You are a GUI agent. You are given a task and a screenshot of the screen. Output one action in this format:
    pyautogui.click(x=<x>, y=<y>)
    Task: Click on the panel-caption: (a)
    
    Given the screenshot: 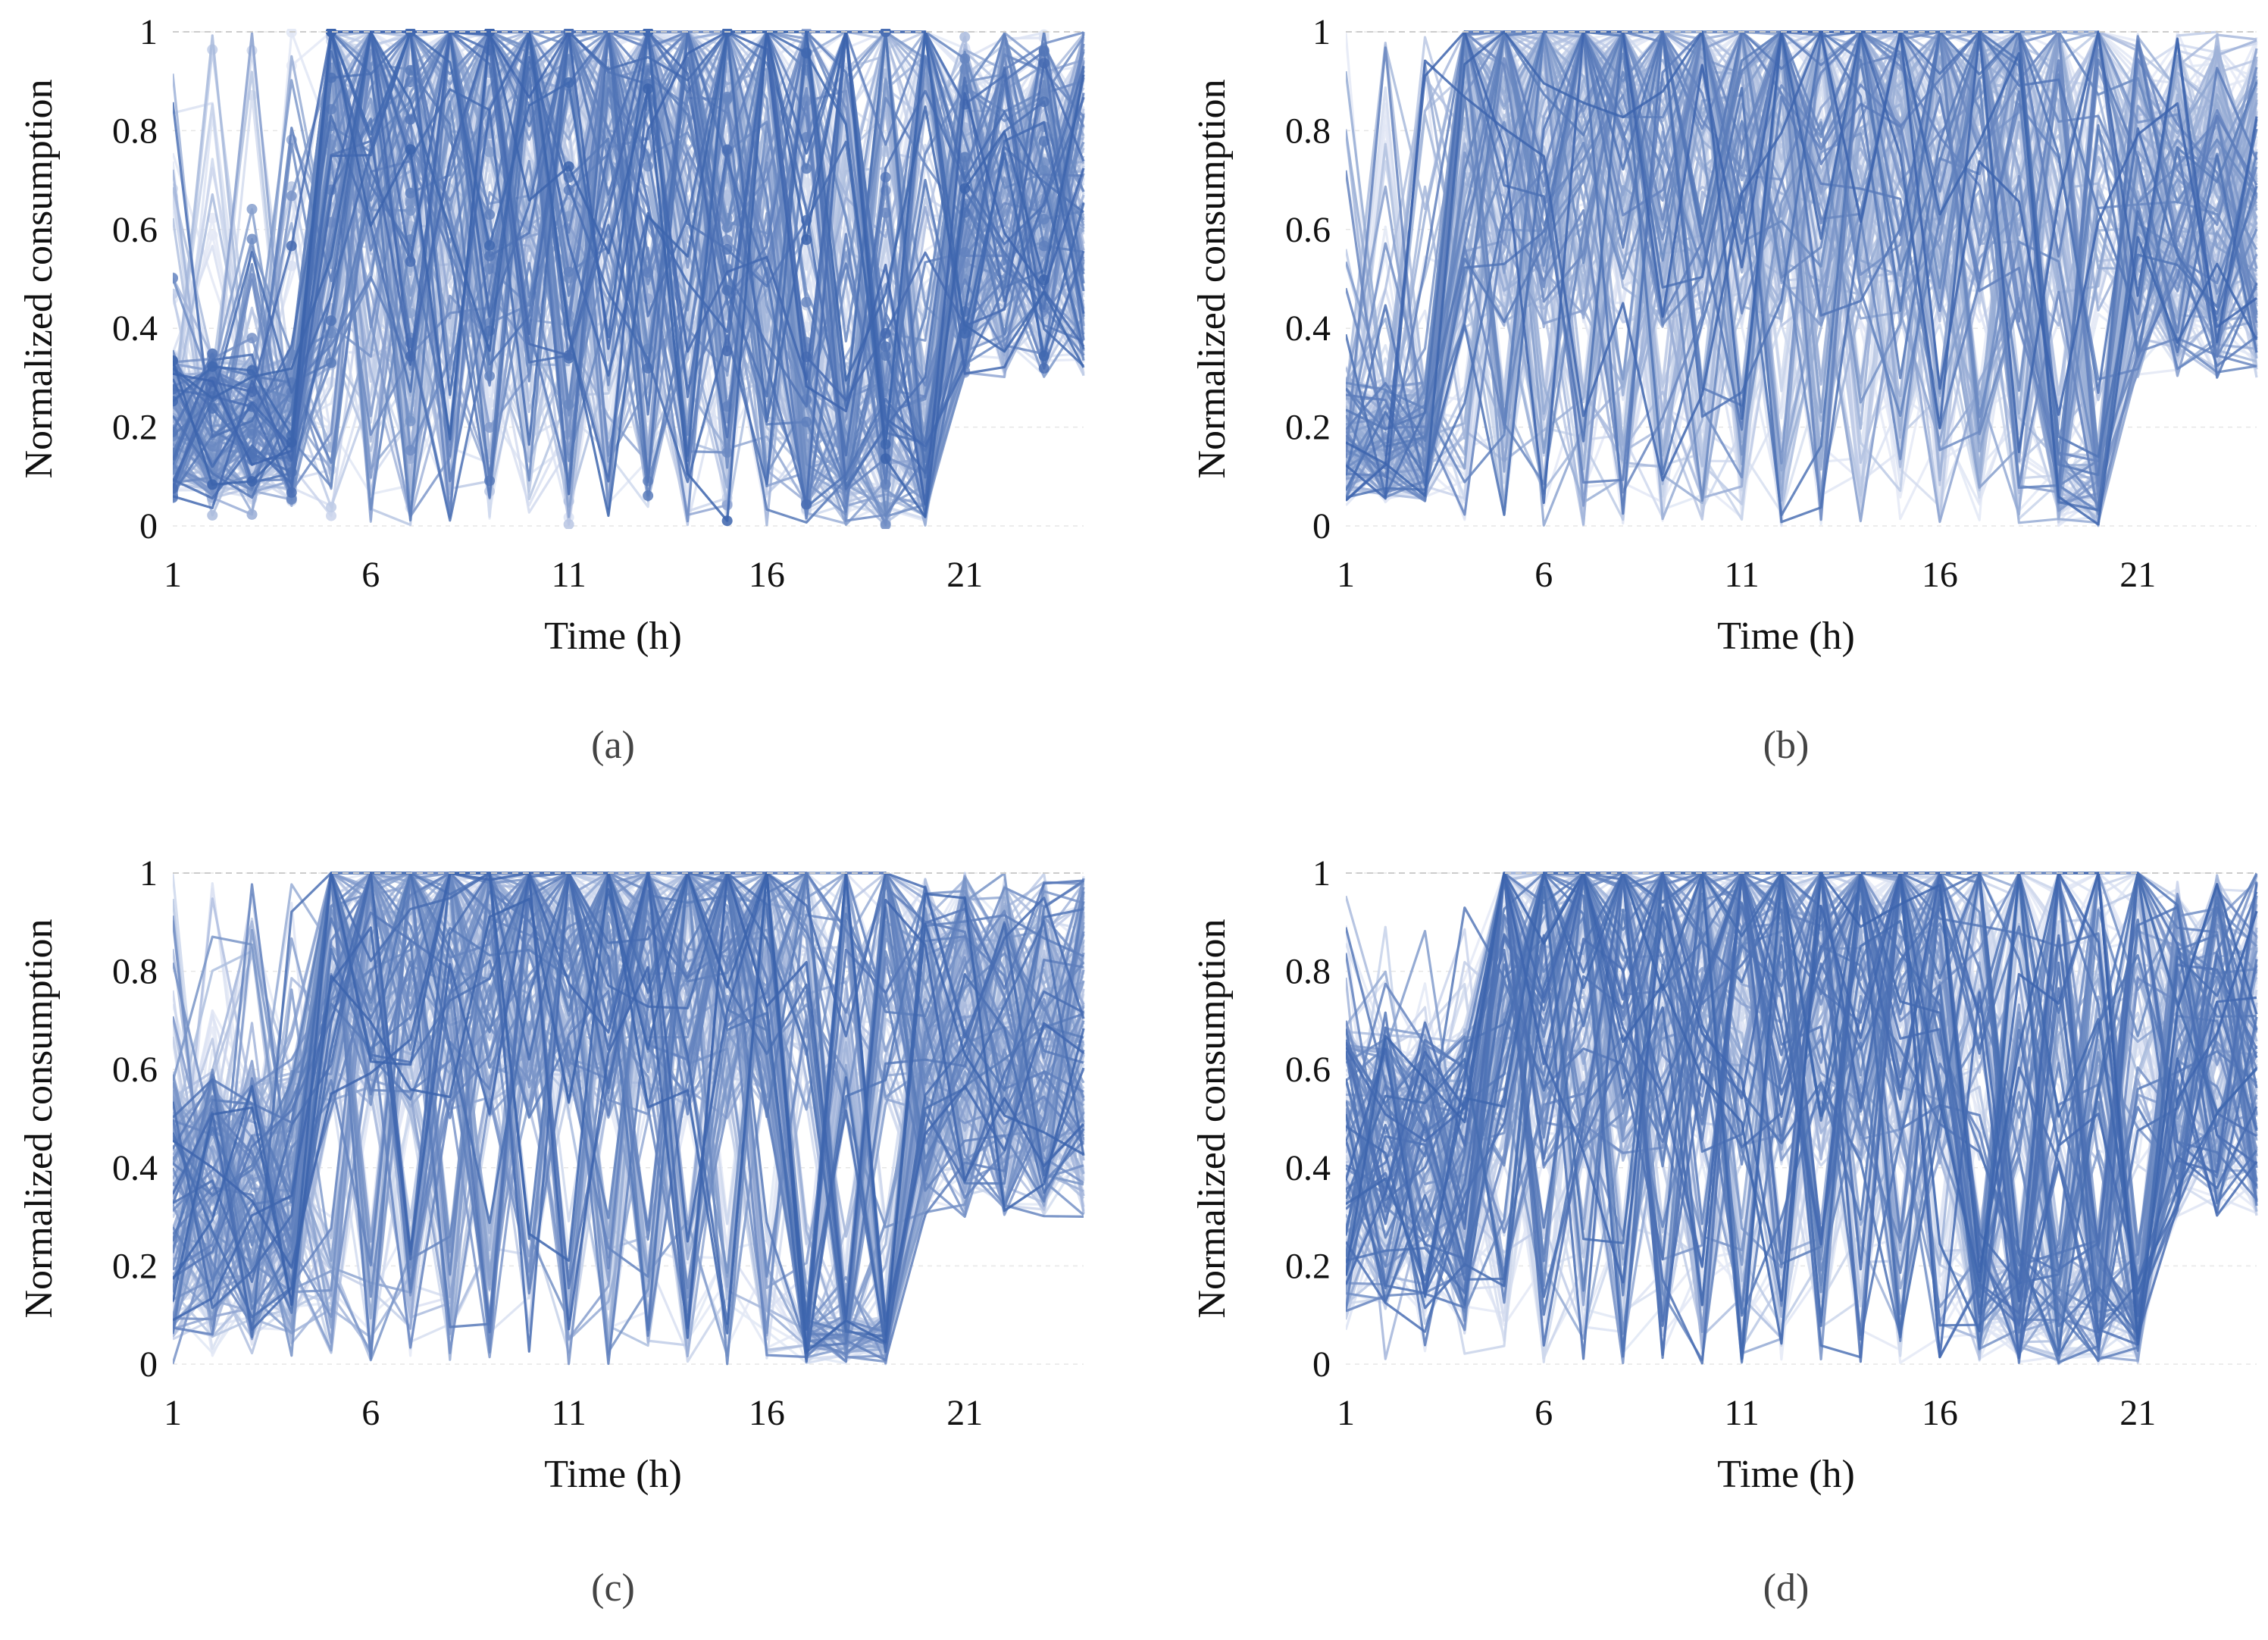 What is the action you would take?
    pyautogui.click(x=613, y=746)
    